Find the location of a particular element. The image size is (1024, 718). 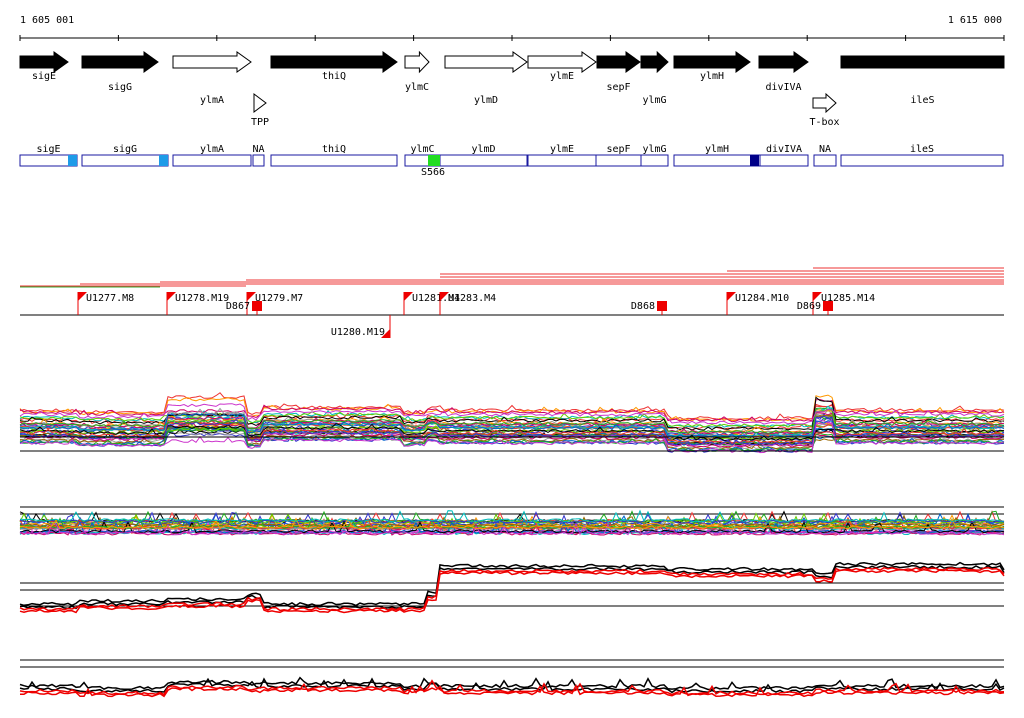

domain-label: ylmD is located at coordinates (483, 149).